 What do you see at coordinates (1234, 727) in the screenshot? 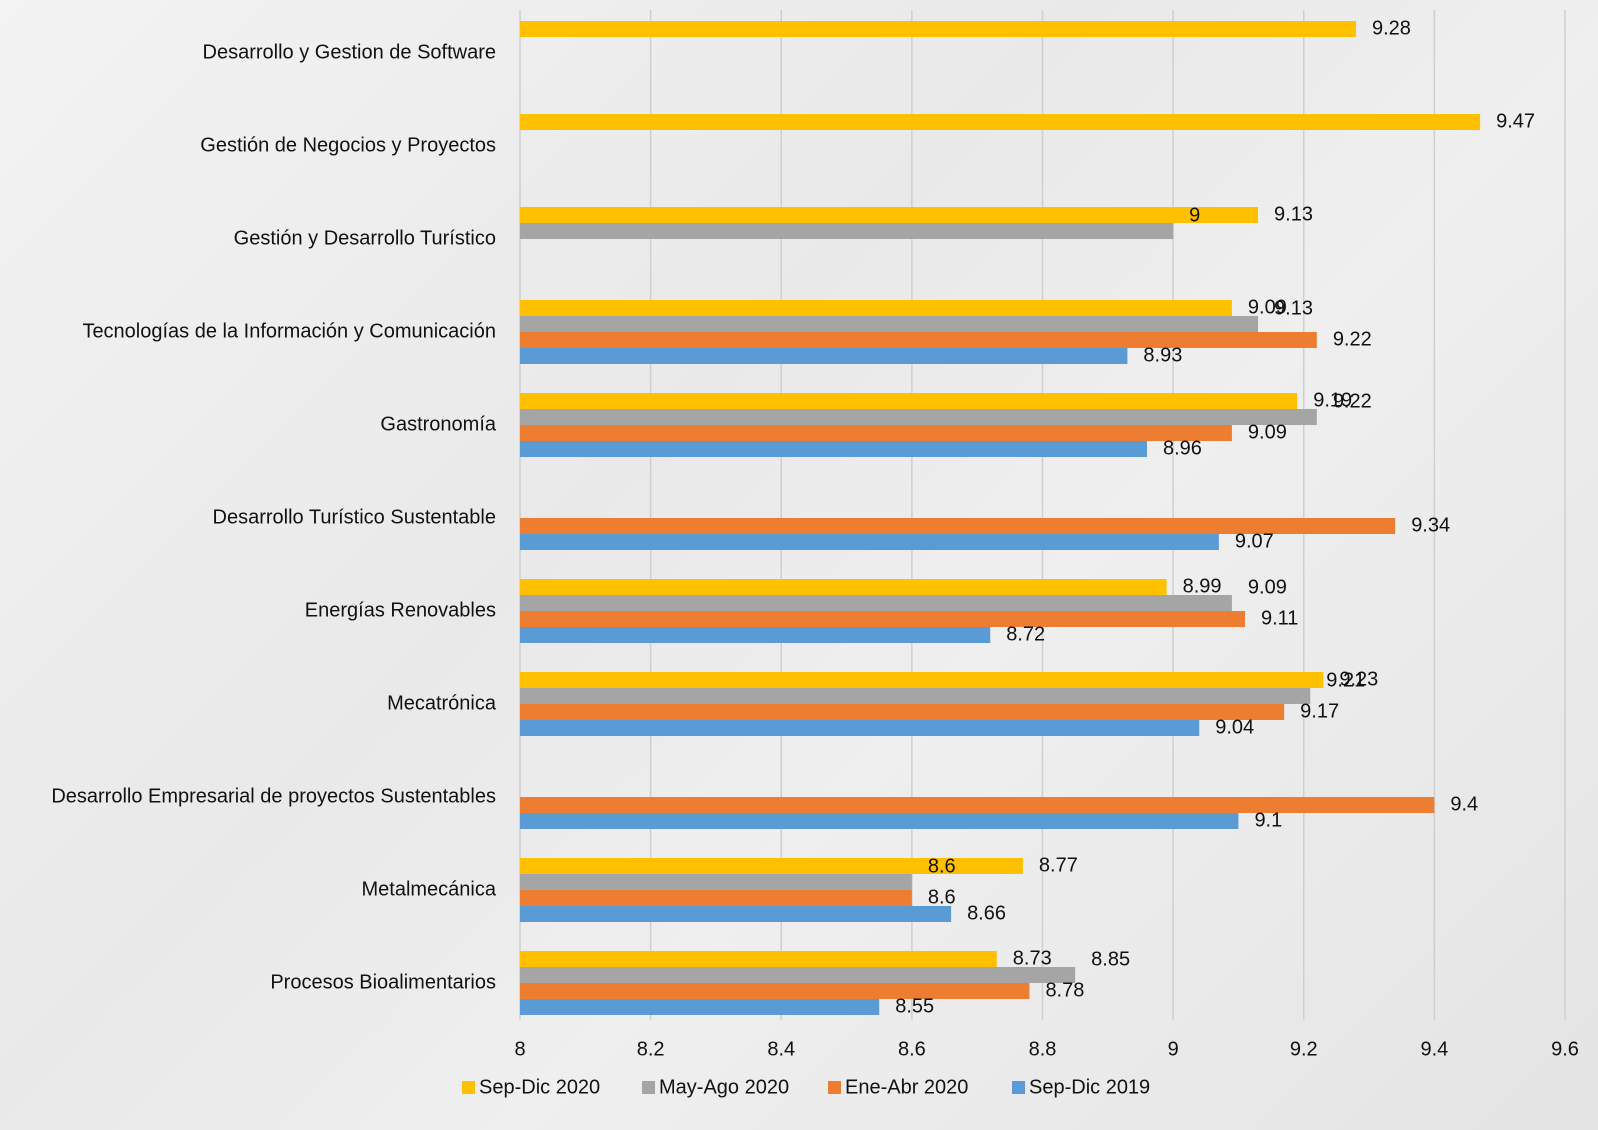
I see `data-label: 9.04` at bounding box center [1234, 727].